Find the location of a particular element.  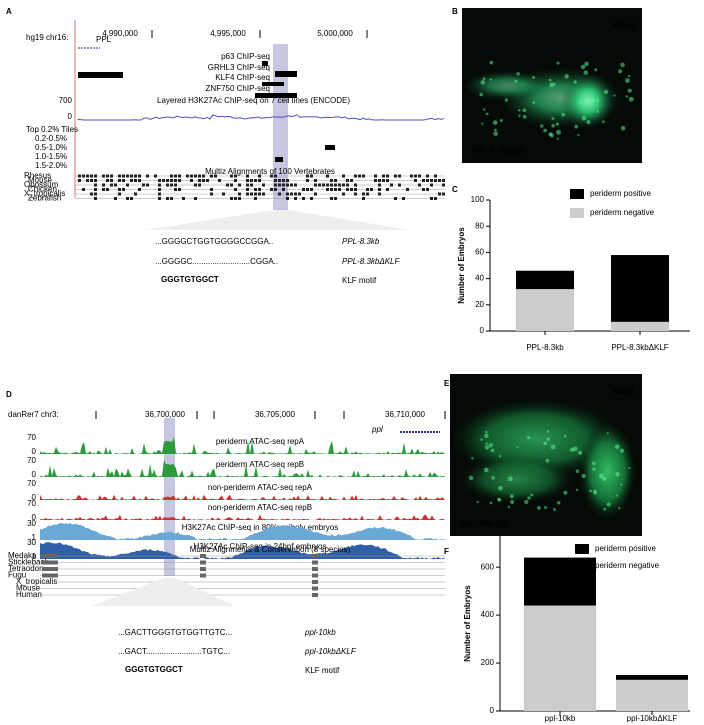

panel-label: D is located at coordinates (9, 394).